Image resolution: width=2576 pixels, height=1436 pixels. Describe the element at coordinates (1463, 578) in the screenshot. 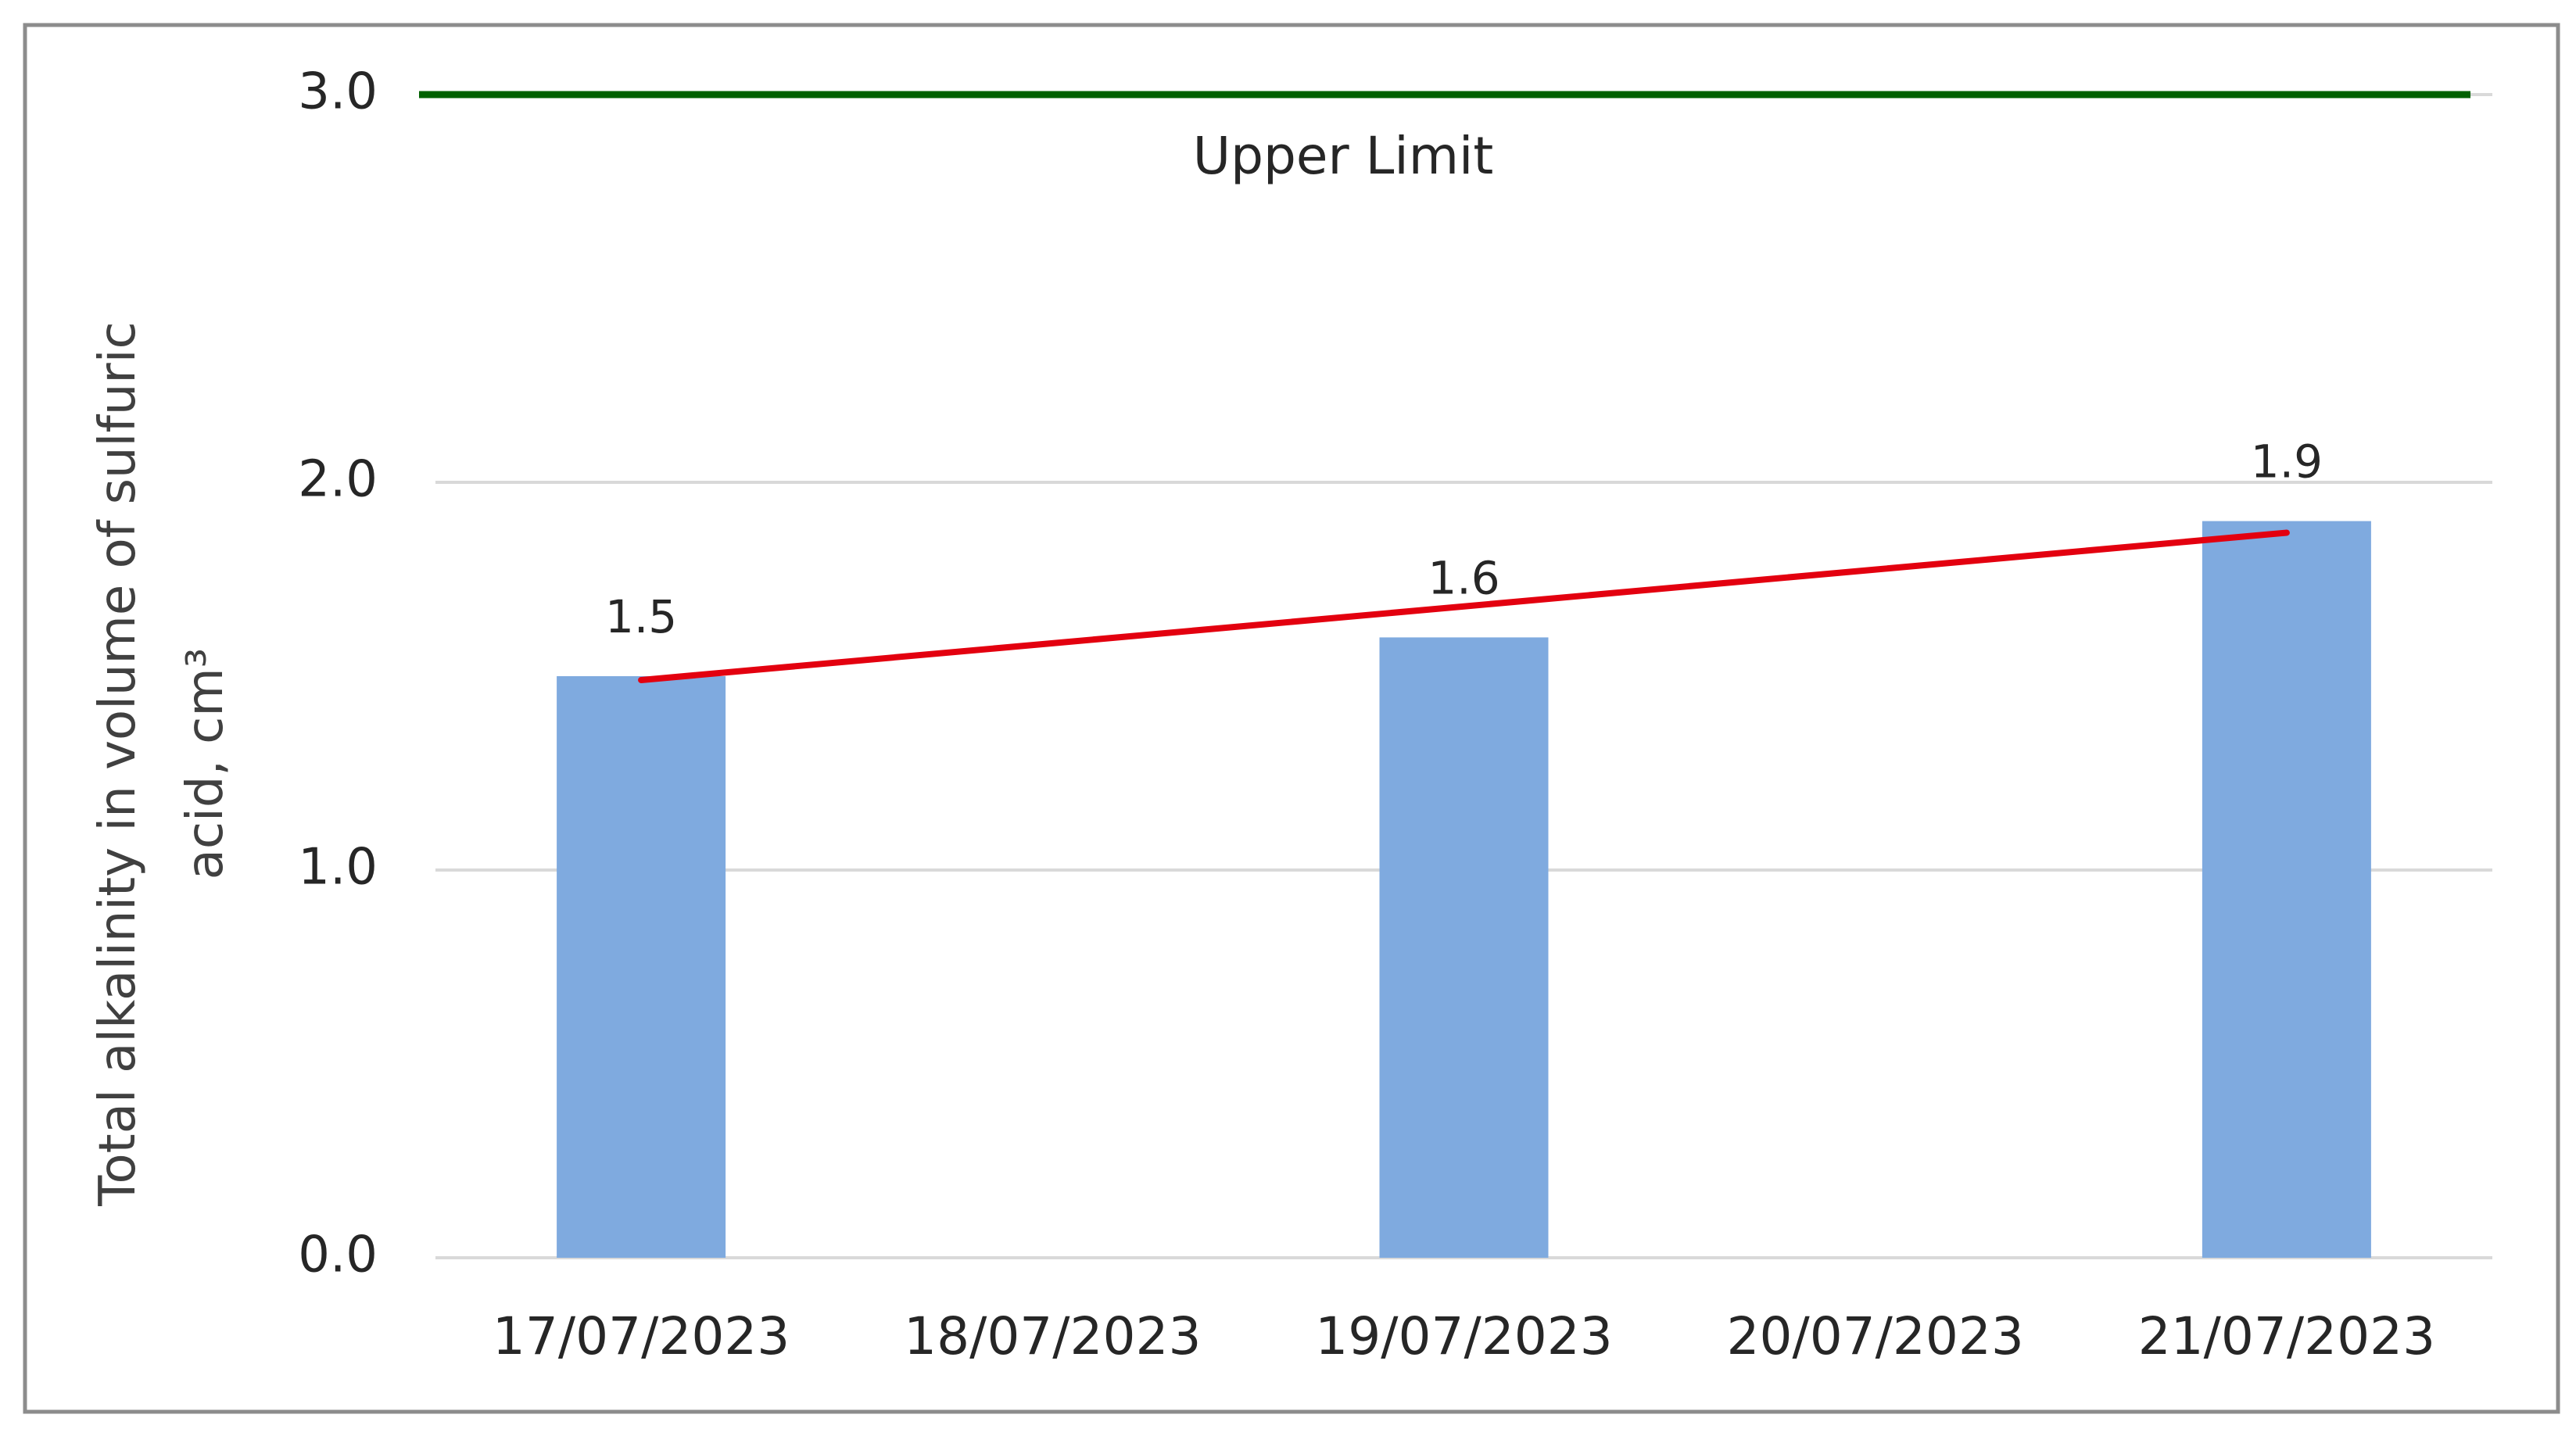

I see `value-label: 1.6` at that location.